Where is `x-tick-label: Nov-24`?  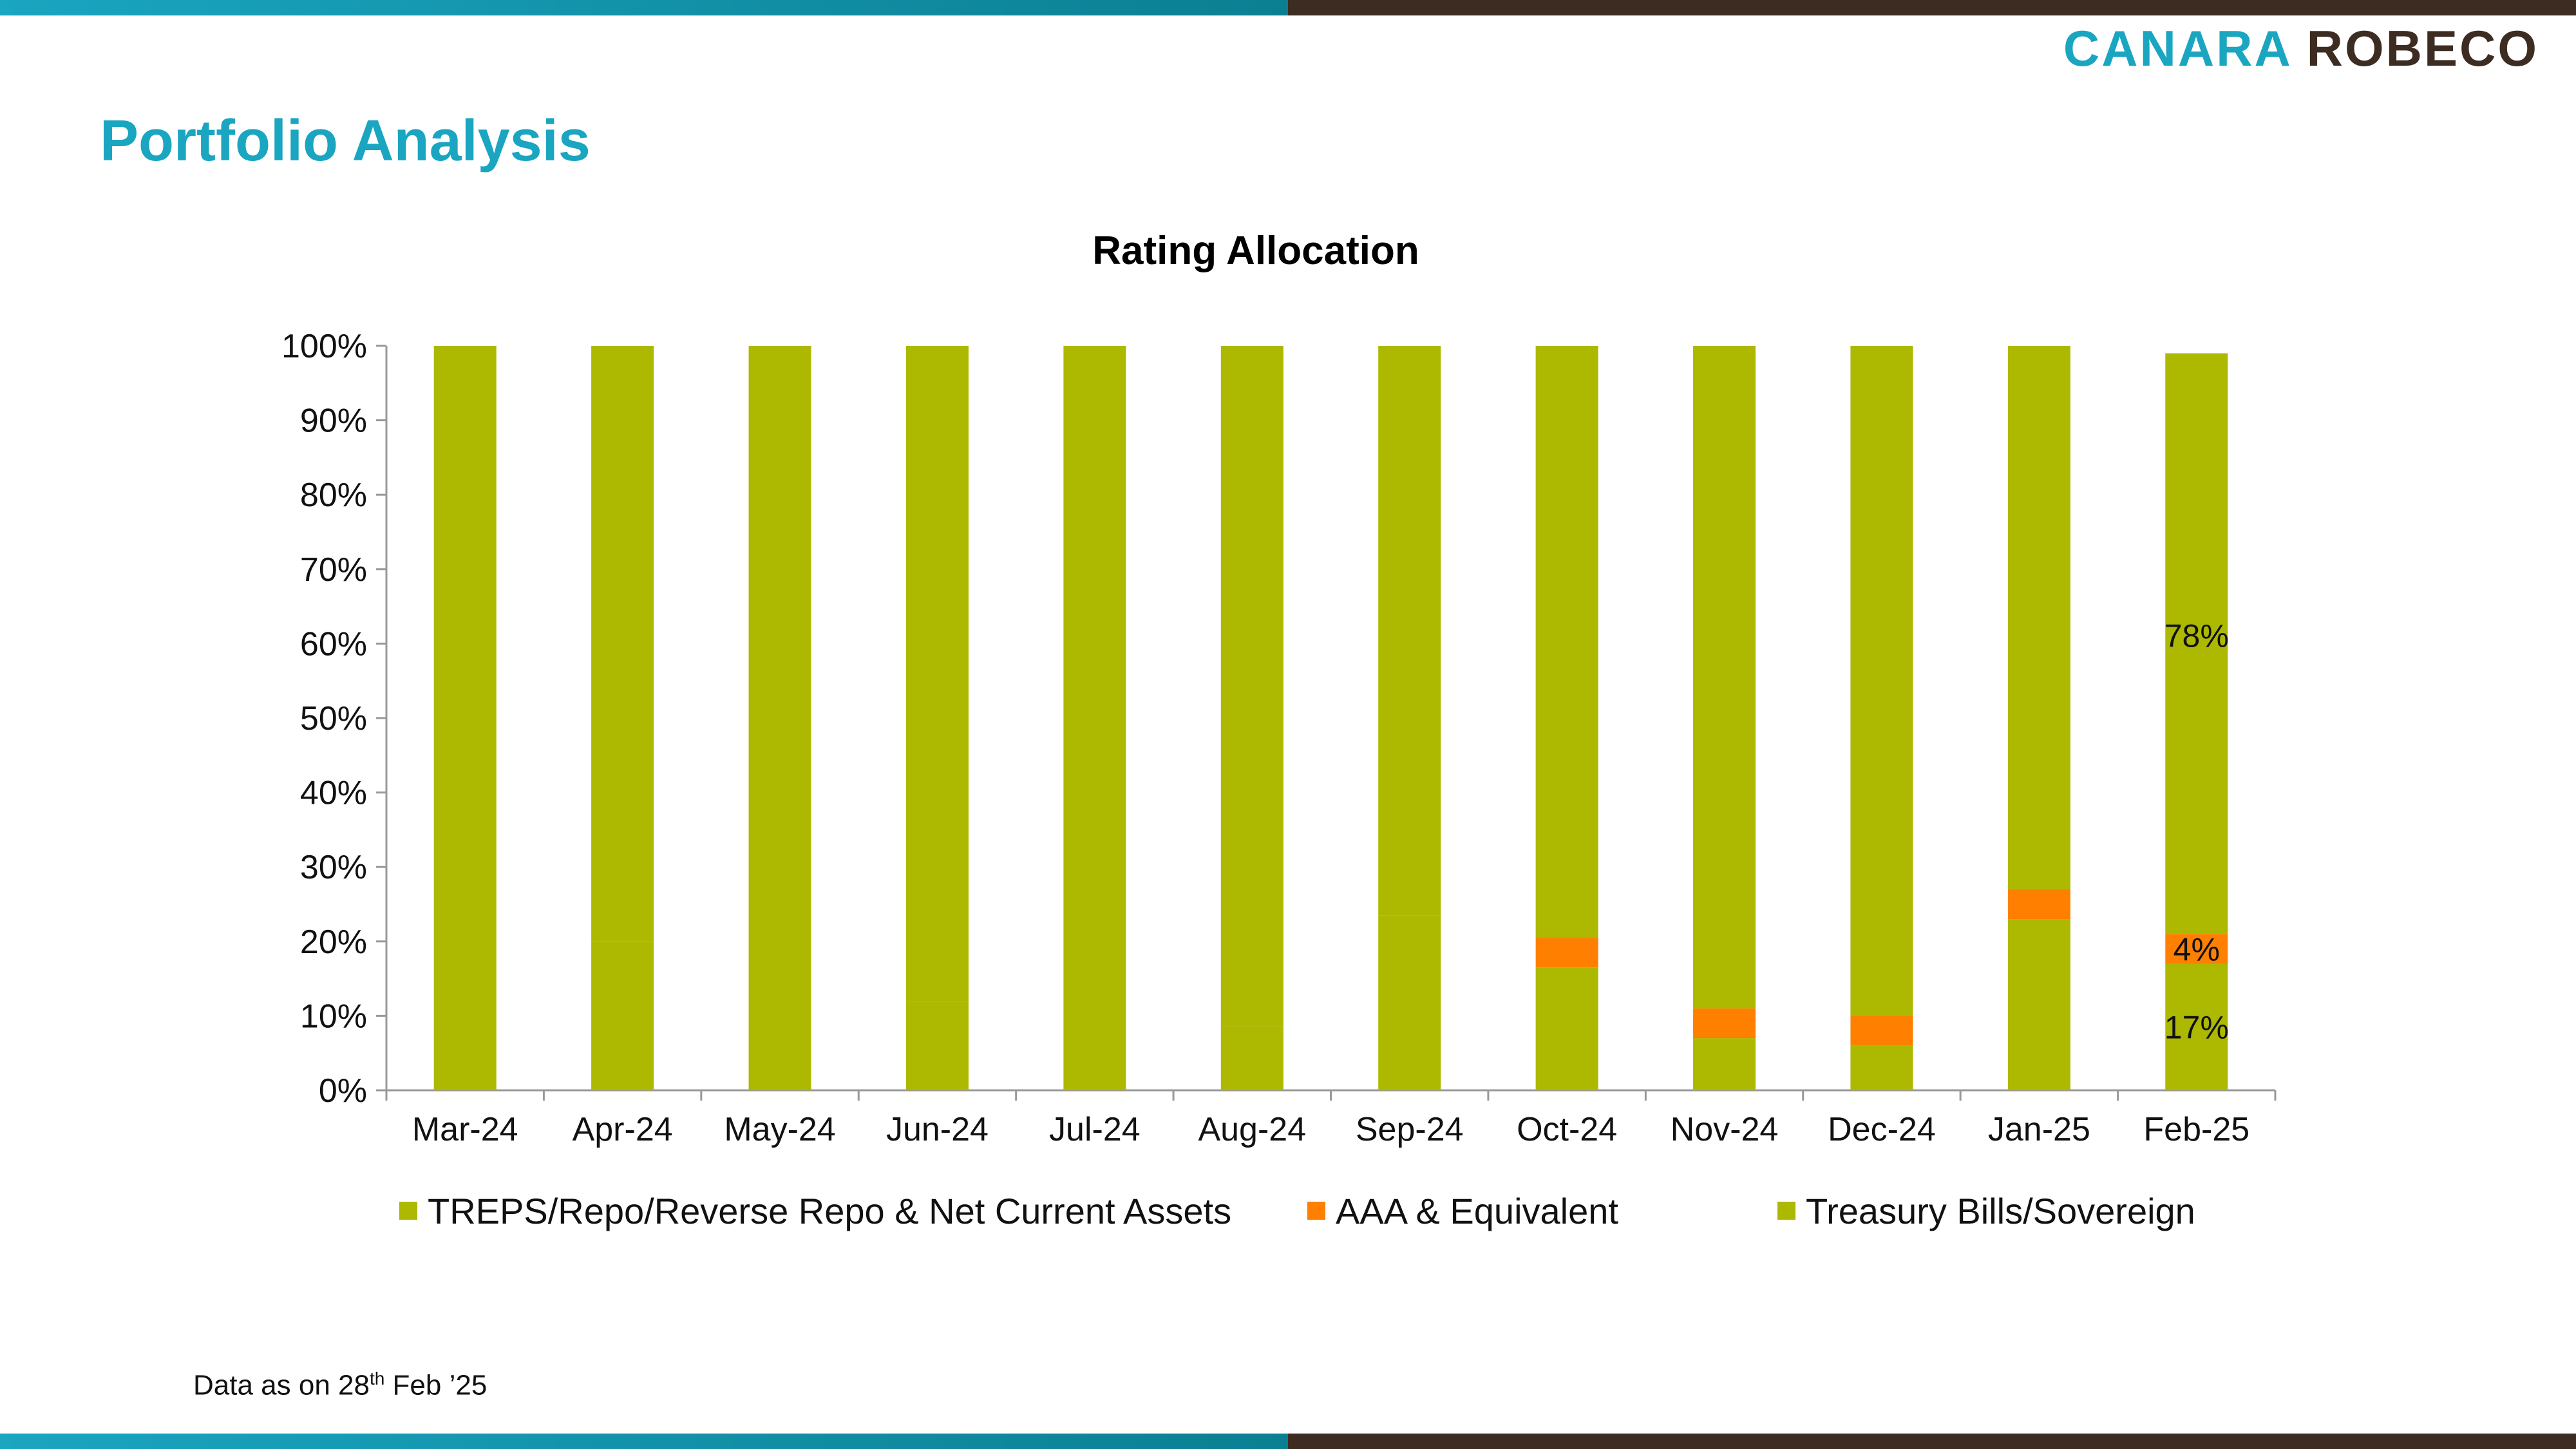 x-tick-label: Nov-24 is located at coordinates (1725, 1129).